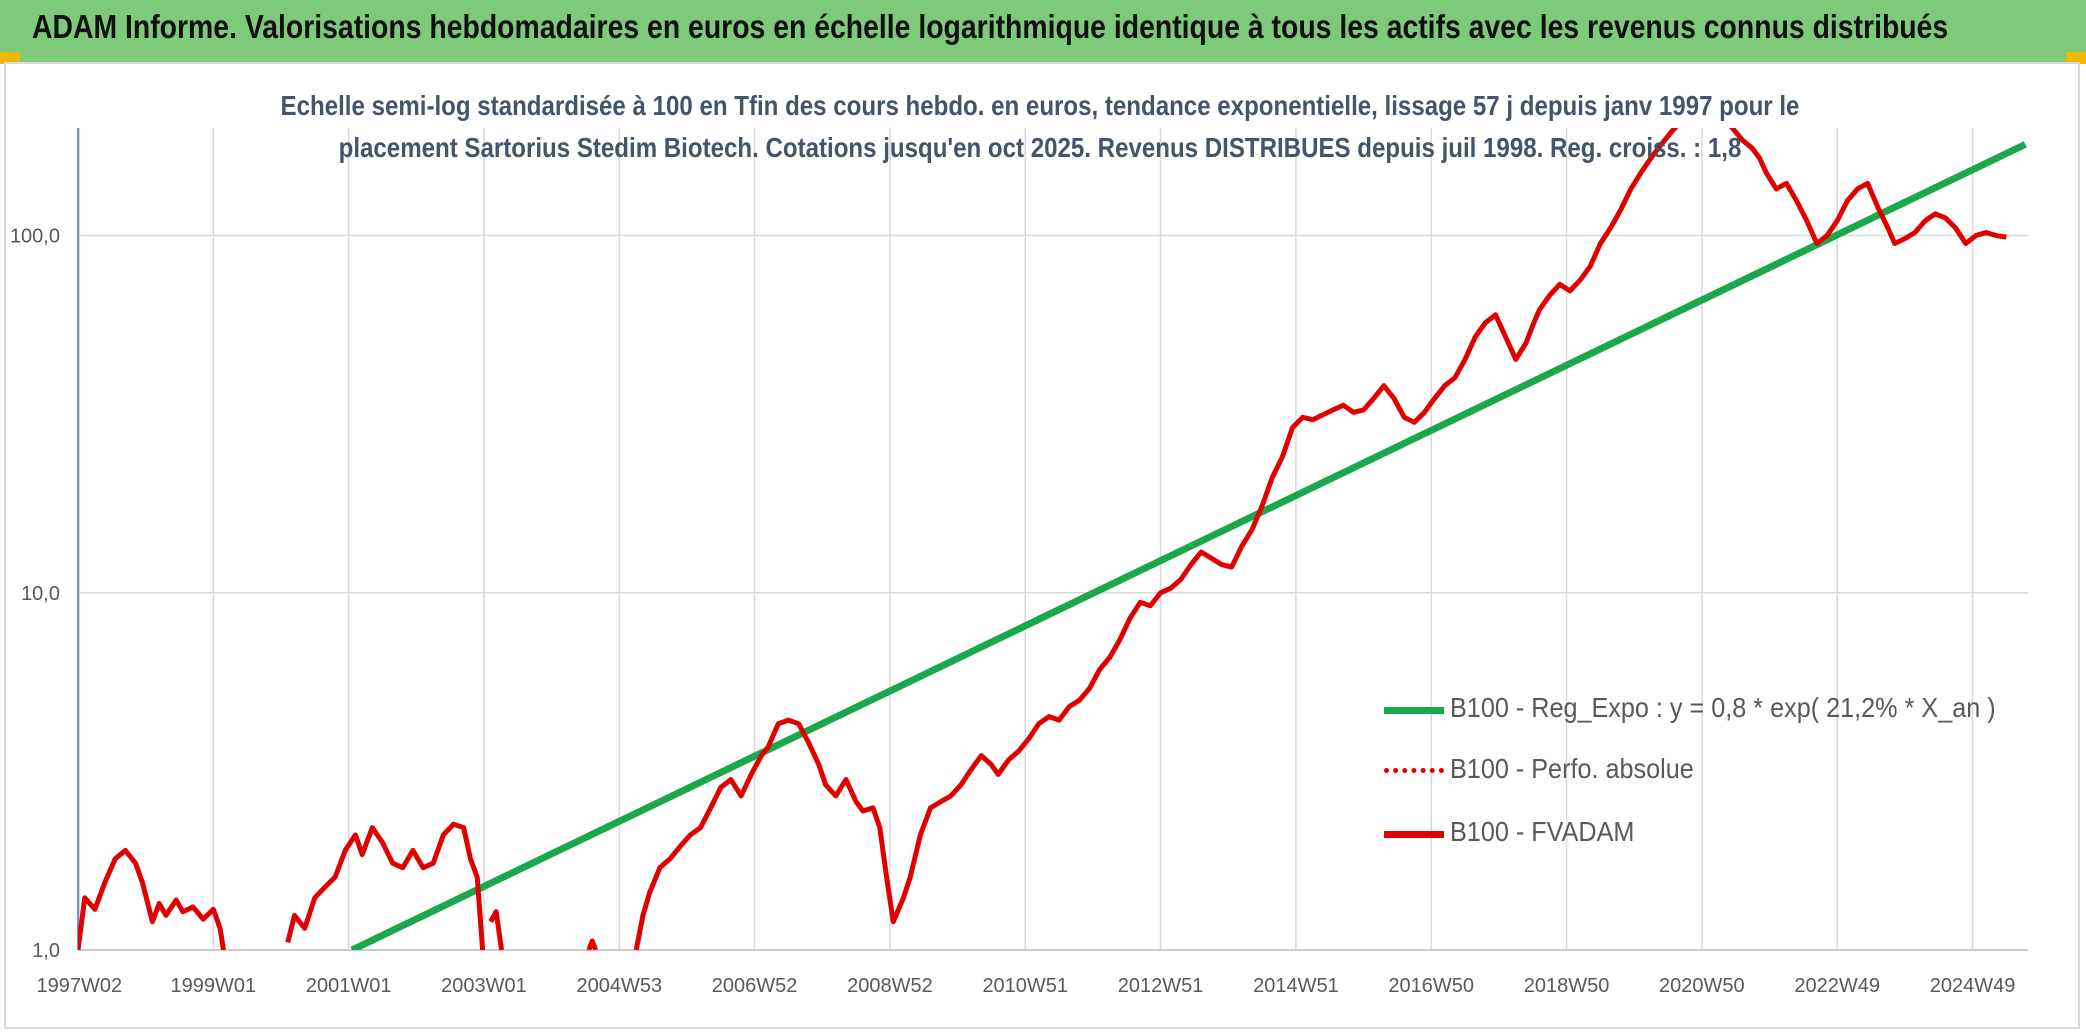  I want to click on legend-label-fvadam: B100 - FVADAM, so click(1542, 831).